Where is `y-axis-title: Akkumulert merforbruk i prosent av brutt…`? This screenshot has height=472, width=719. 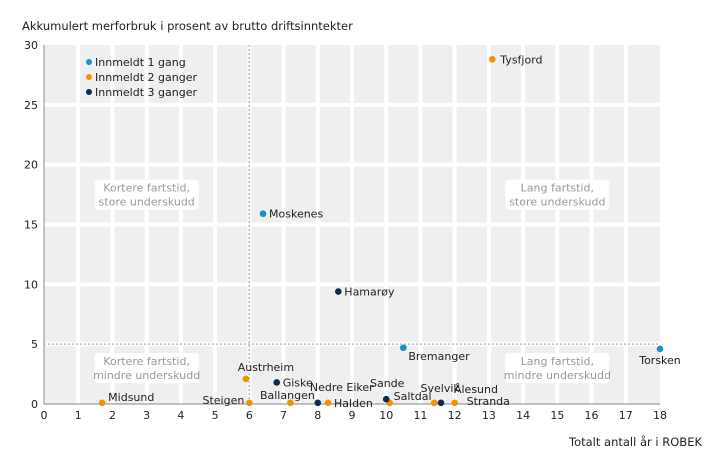 y-axis-title: Akkumulert merforbruk i prosent av brutt… is located at coordinates (187, 26).